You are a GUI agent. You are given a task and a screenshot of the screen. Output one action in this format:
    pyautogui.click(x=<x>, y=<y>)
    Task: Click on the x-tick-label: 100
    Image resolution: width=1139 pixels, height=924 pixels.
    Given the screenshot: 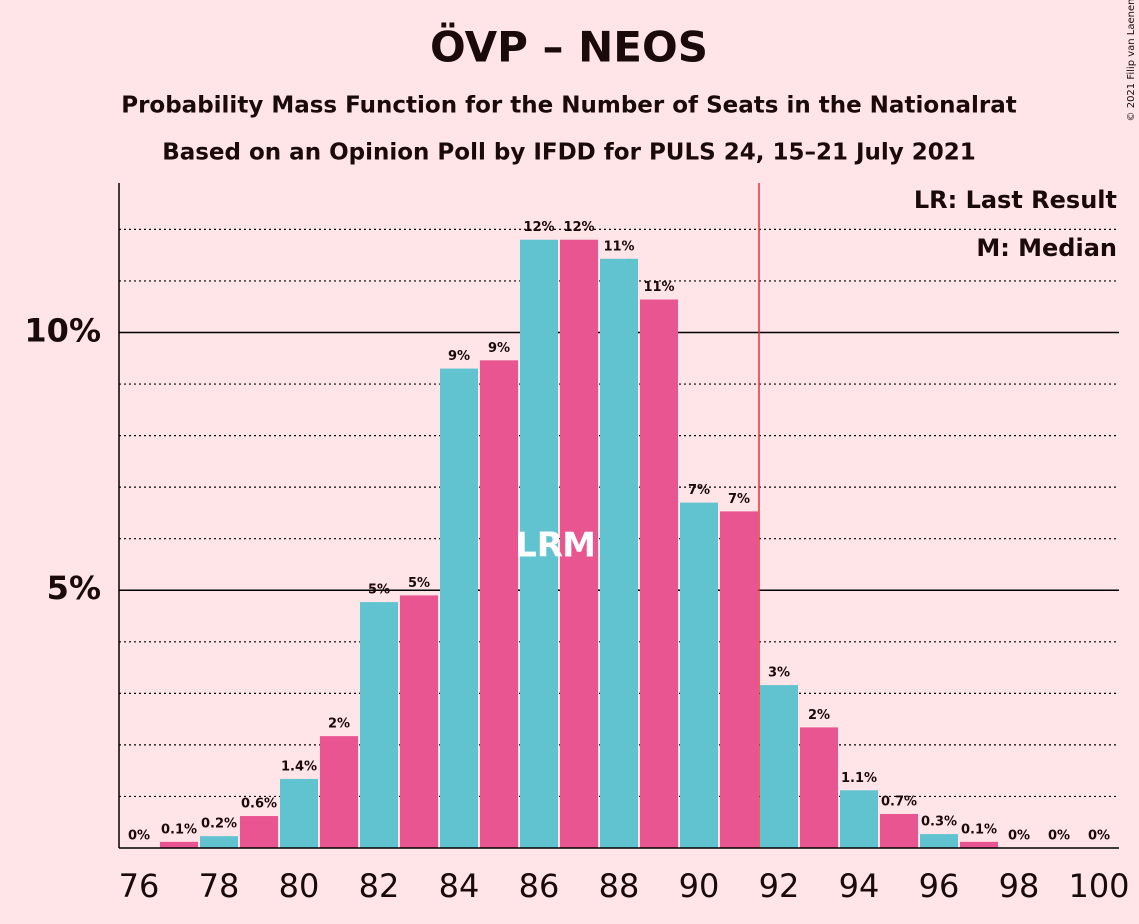 What is the action you would take?
    pyautogui.click(x=1098, y=886)
    